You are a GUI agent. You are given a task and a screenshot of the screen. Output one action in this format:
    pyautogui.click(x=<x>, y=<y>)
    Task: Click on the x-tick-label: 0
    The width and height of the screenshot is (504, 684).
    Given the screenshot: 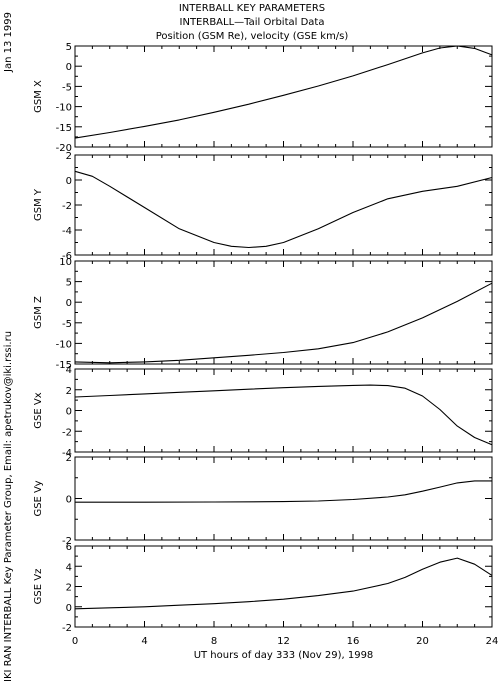 What is the action you would take?
    pyautogui.click(x=75, y=641)
    